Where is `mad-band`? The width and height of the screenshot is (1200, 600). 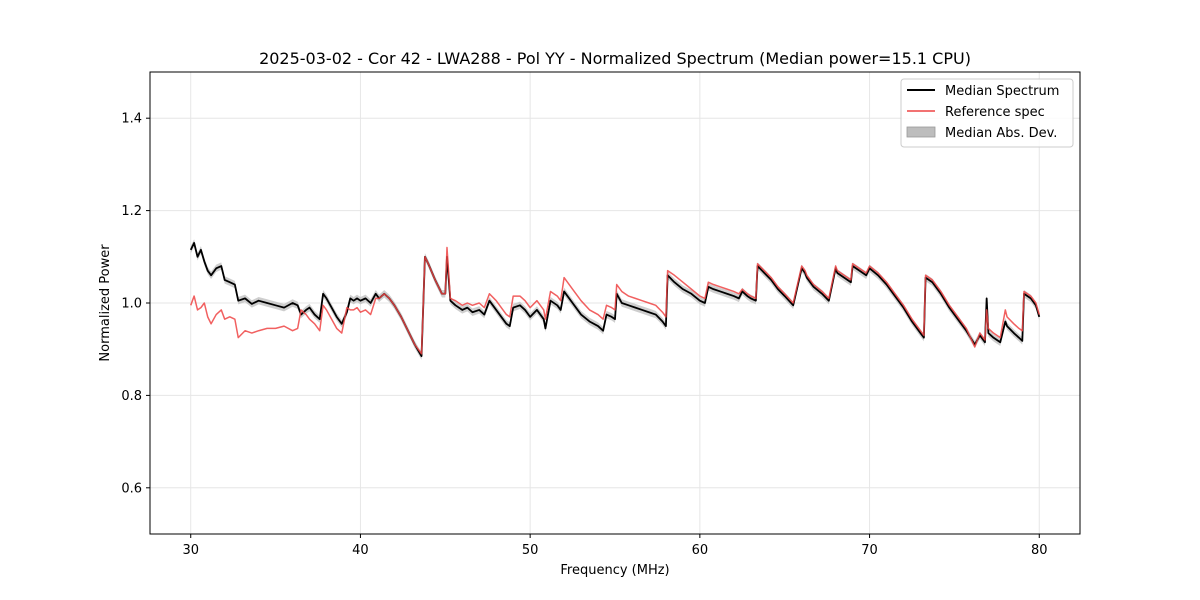 mad-band is located at coordinates (615, 299).